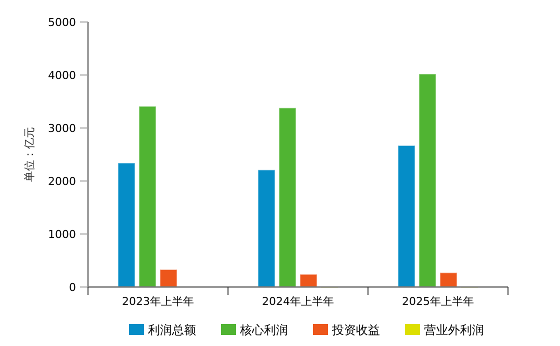 The width and height of the screenshot is (560, 346). What do you see at coordinates (158, 301) in the screenshot?
I see `x-tick-label: 2023年上半年` at bounding box center [158, 301].